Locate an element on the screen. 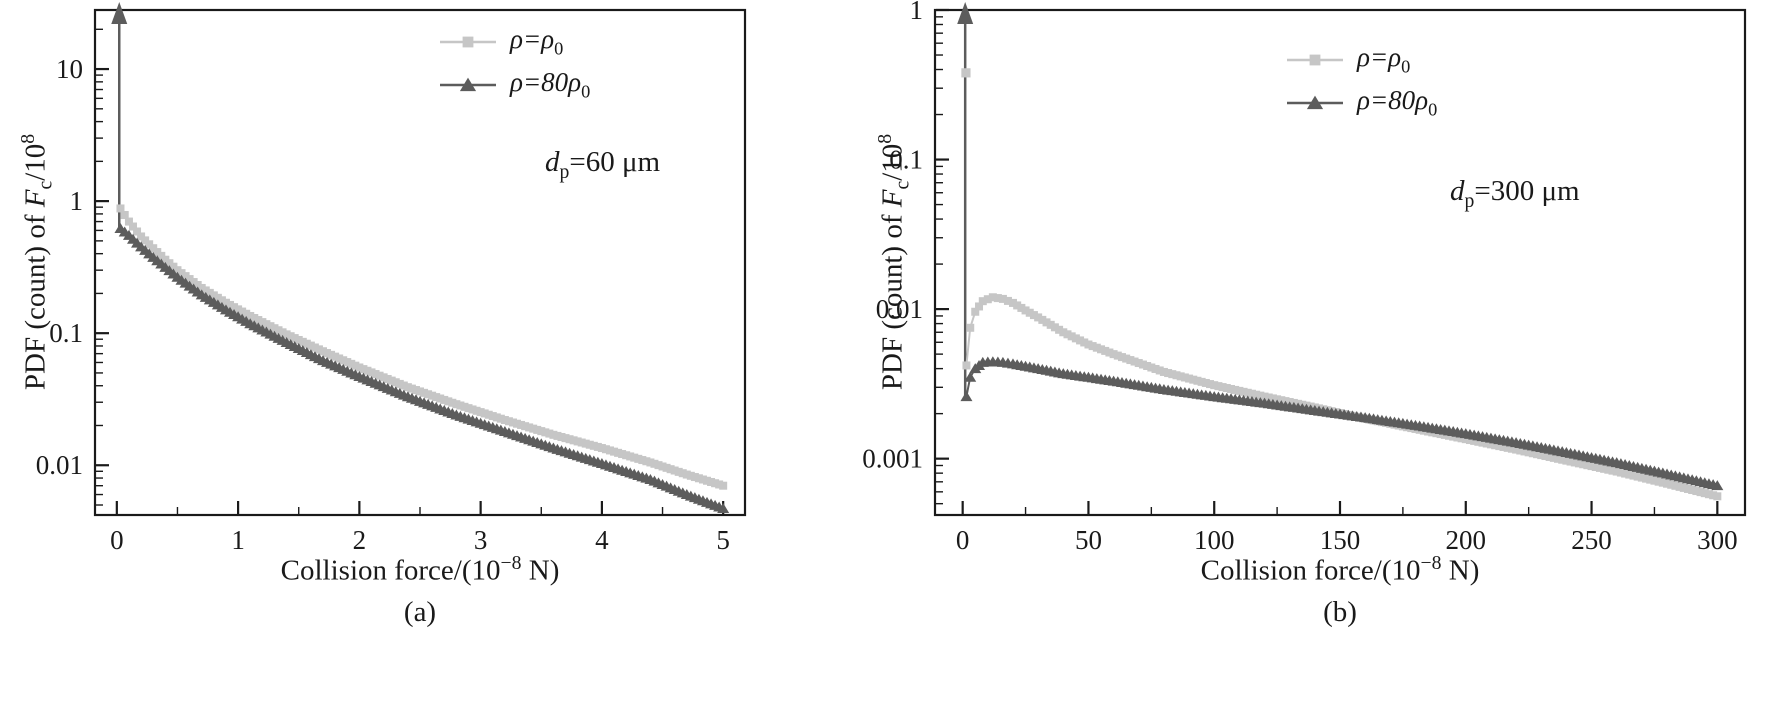 This screenshot has height=703, width=1788. svg-text: 250 is located at coordinates (1591, 540).